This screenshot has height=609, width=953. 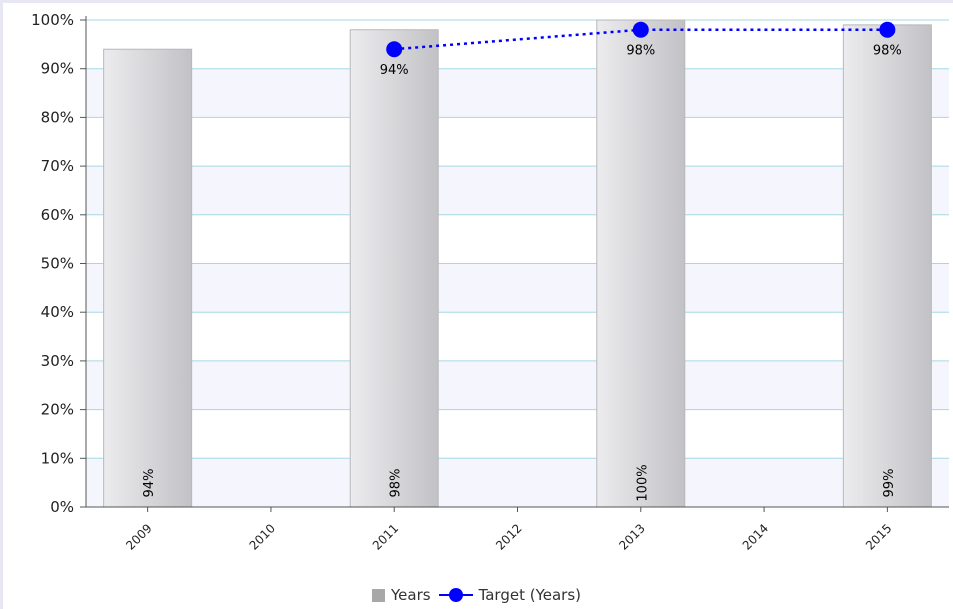 I want to click on legend-item-bar: Years, so click(x=401, y=595).